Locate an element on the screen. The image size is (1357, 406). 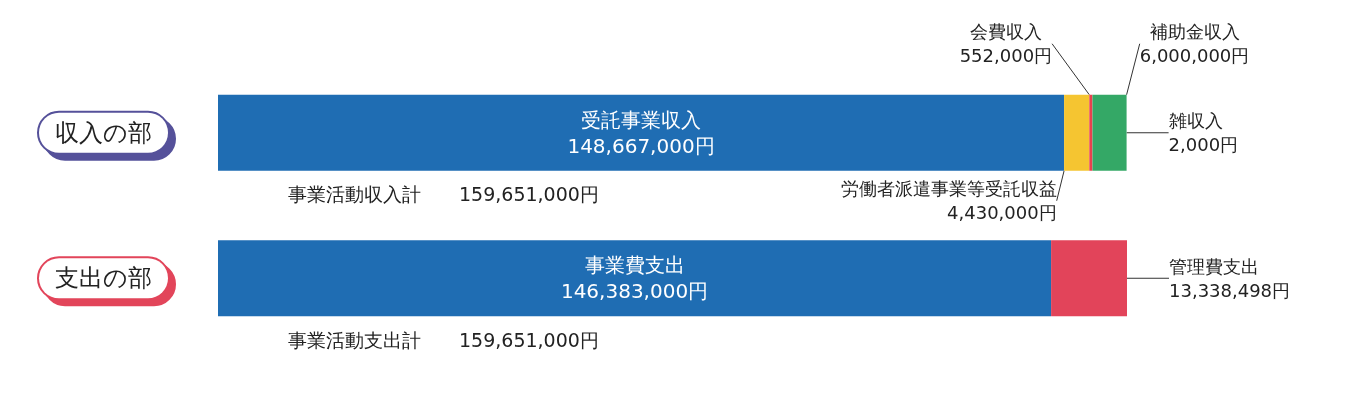
data-label: 13,338,498円 is located at coordinates (1230, 290).